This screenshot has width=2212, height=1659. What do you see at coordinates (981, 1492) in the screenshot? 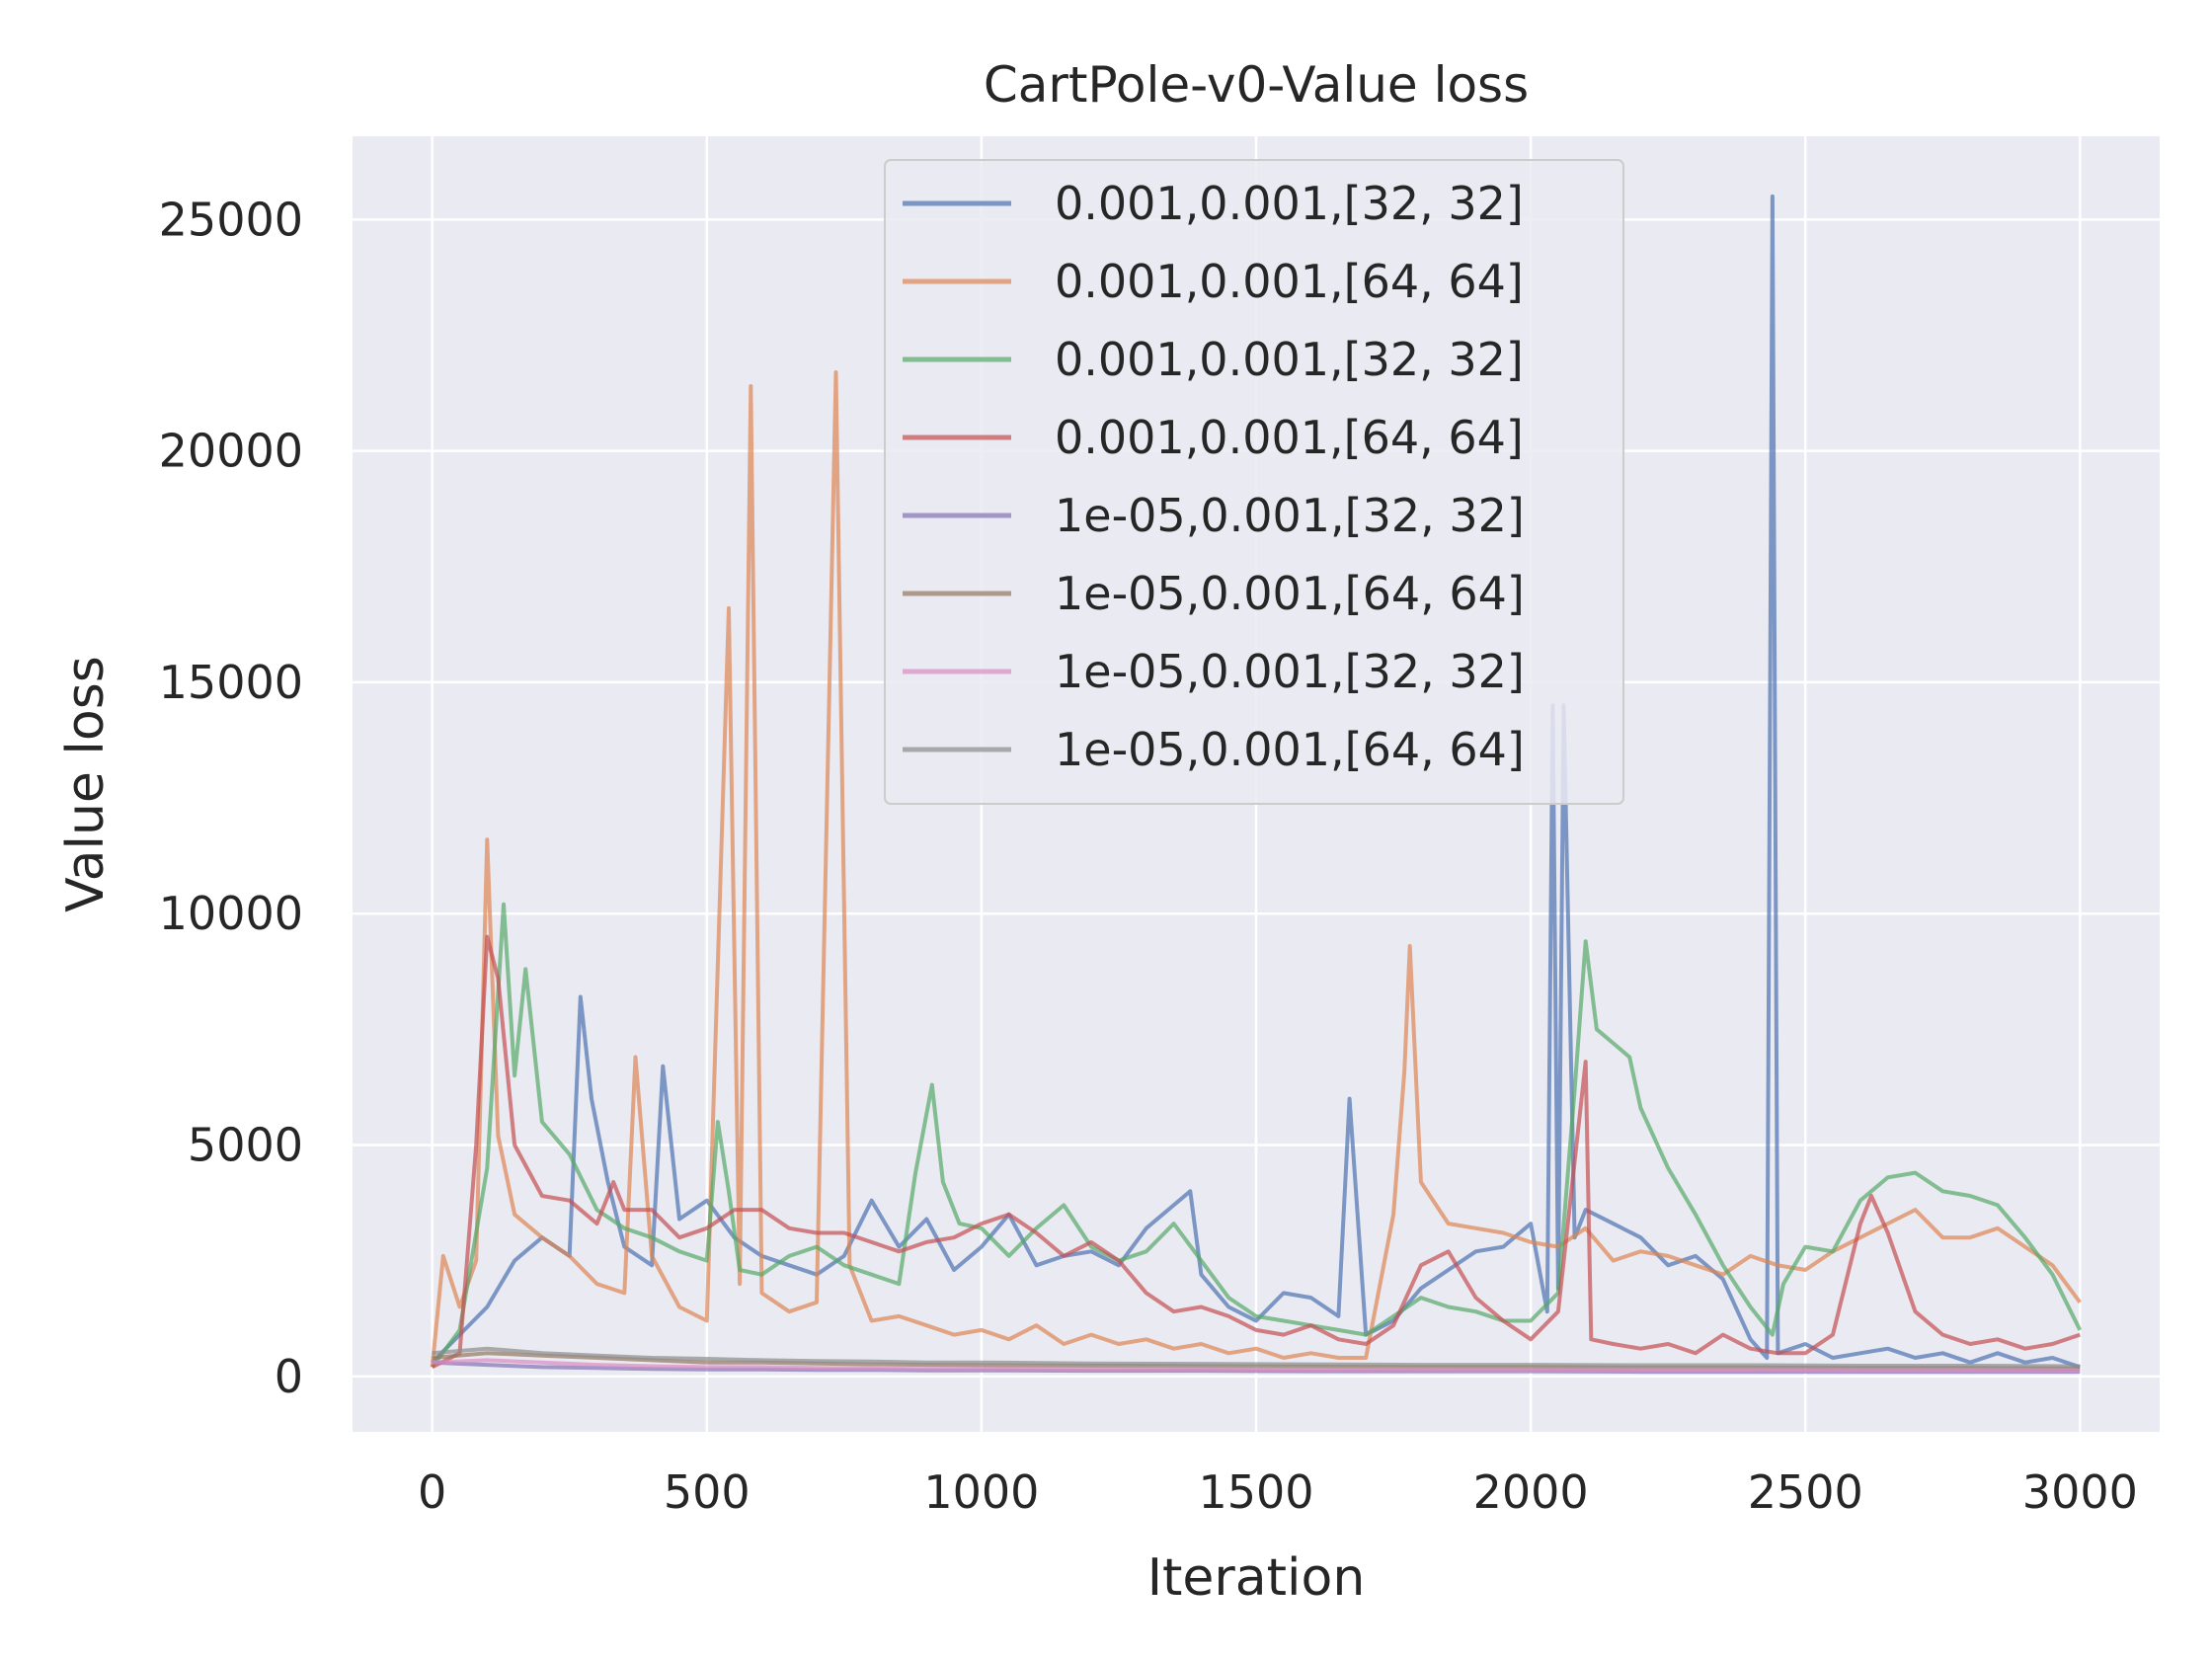
I see `x-tick-label: 1000` at bounding box center [981, 1492].